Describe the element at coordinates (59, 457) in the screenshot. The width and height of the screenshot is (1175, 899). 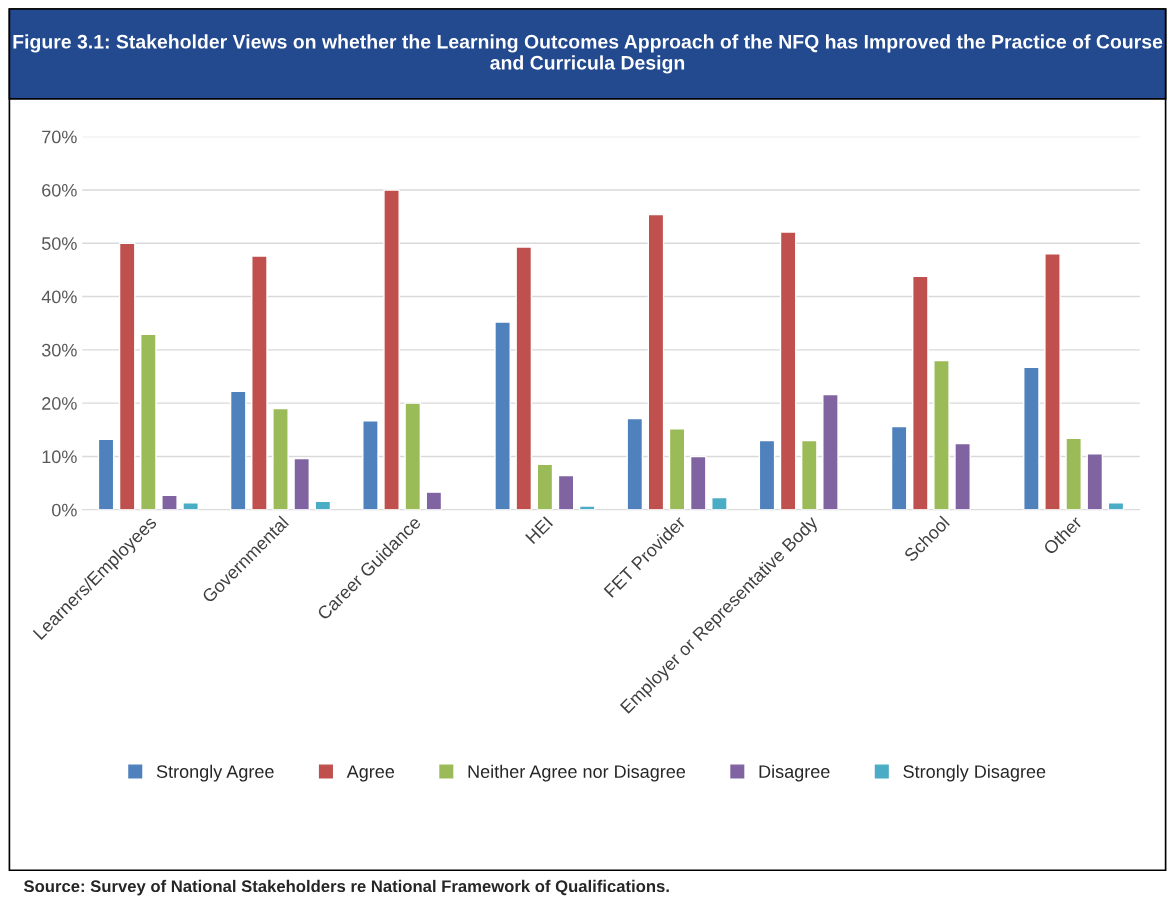
I see `y-tick-label: 10%` at that location.